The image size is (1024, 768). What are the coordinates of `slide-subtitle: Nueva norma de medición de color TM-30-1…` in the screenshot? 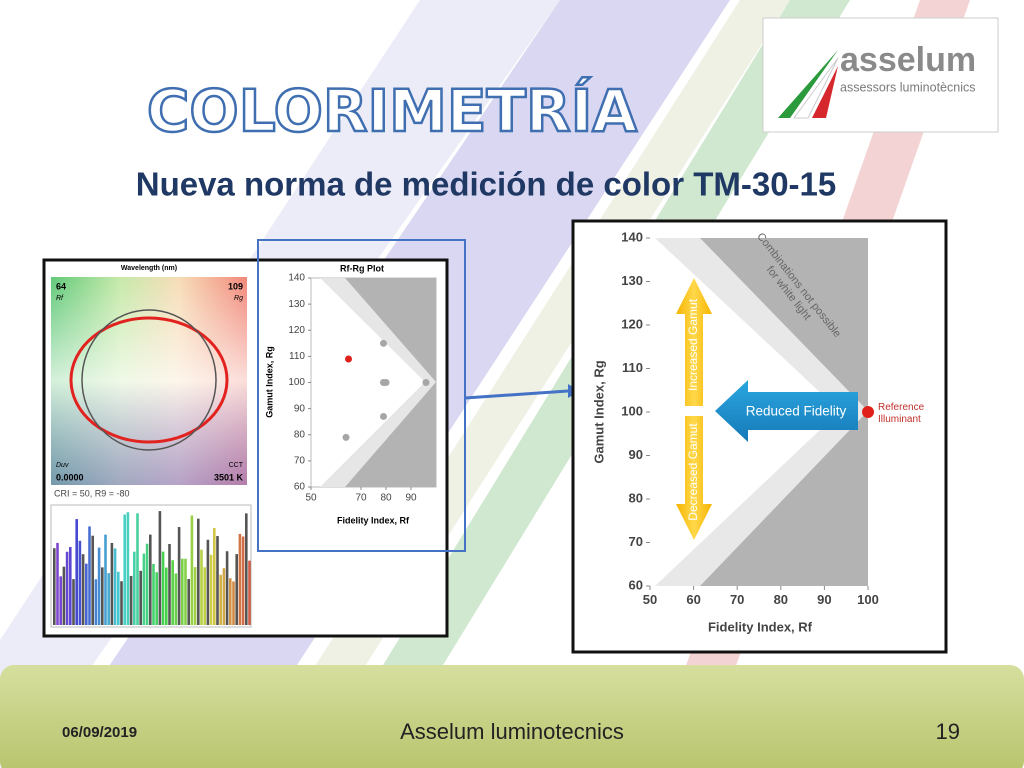 It's located at (486, 184).